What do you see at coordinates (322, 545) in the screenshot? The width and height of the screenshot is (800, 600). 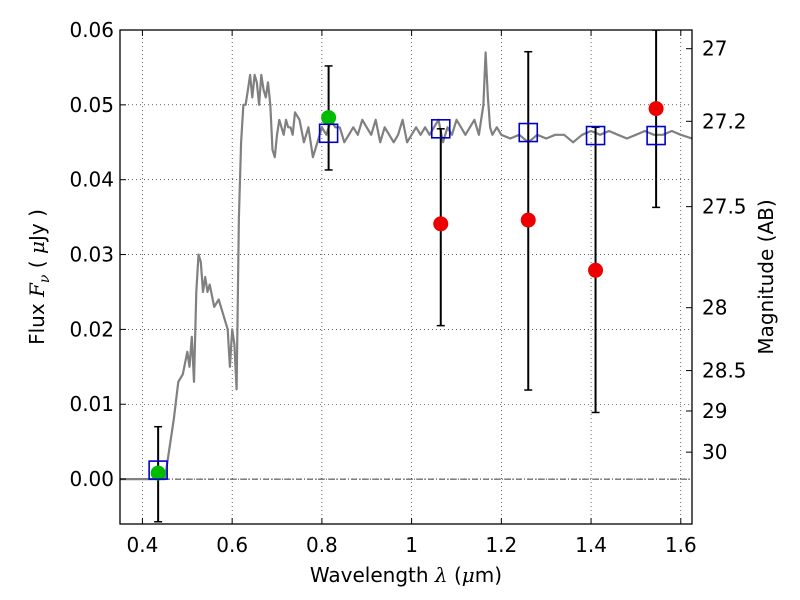 I see `x-tick-label: 0.8` at bounding box center [322, 545].